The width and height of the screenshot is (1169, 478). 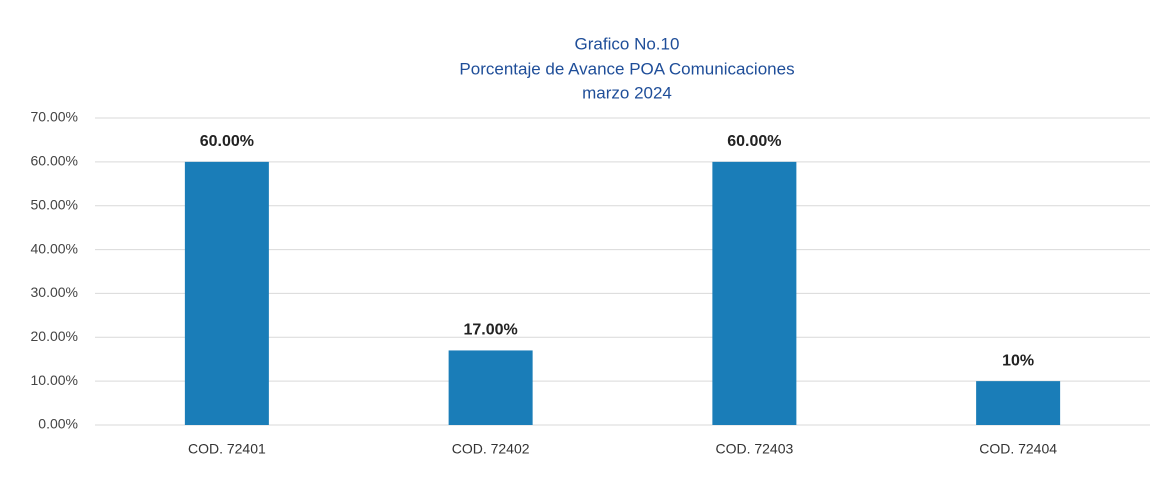 I want to click on chart-title: Grafico No.10, so click(x=627, y=43).